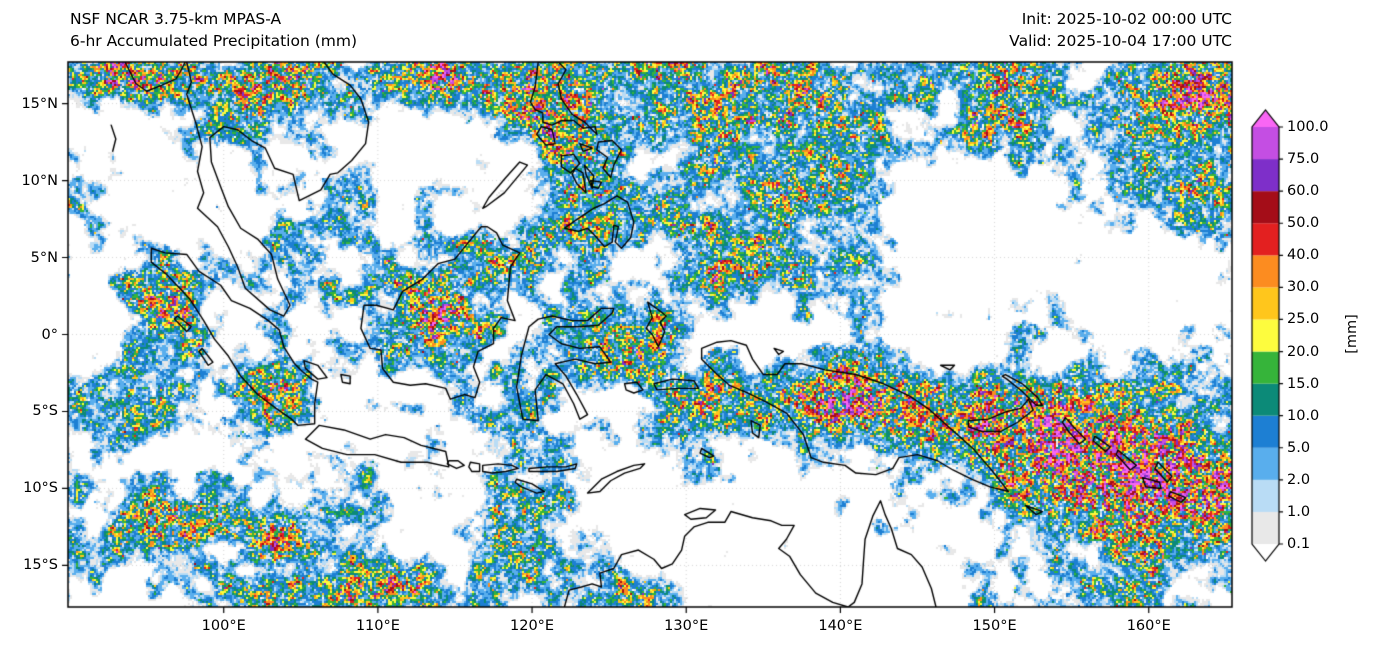 The width and height of the screenshot is (1378, 649). I want to click on init-time-label: Init: 2025-10-02 00:00 UTC, so click(1126, 19).